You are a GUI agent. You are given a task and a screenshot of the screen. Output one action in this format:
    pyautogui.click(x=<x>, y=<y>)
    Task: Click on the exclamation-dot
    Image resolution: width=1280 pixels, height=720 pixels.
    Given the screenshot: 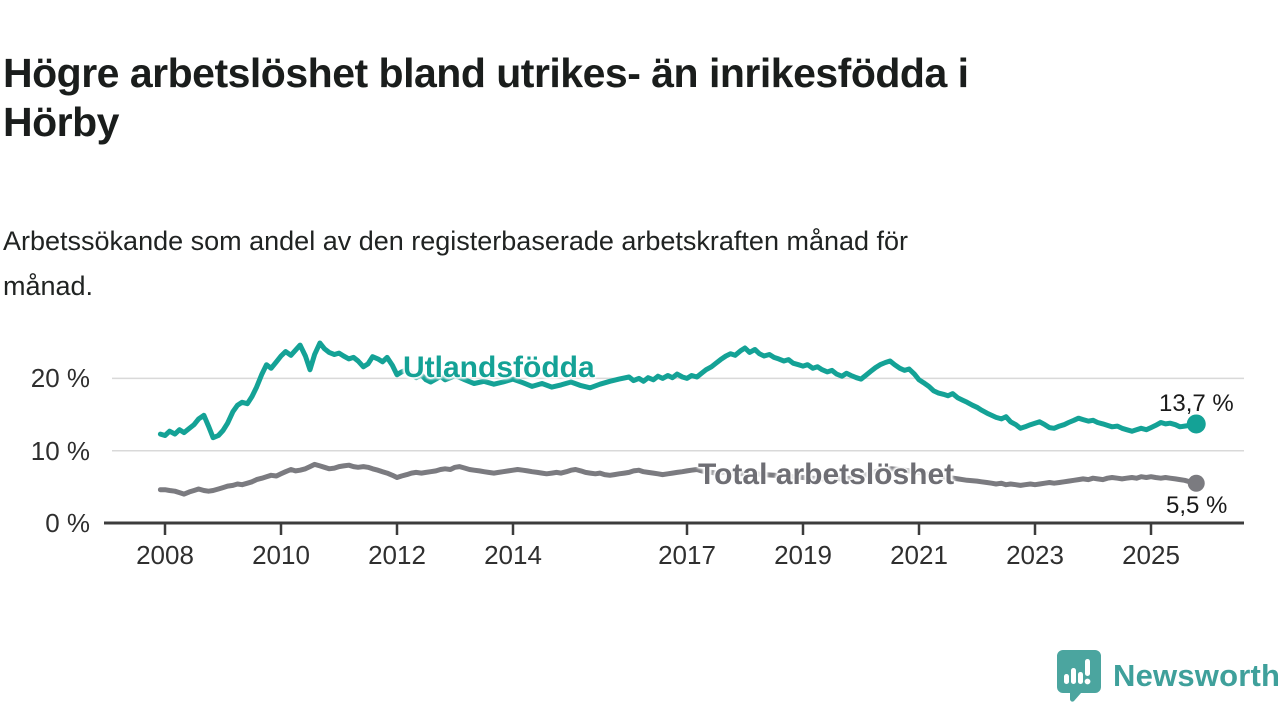 What is the action you would take?
    pyautogui.click(x=1087, y=681)
    